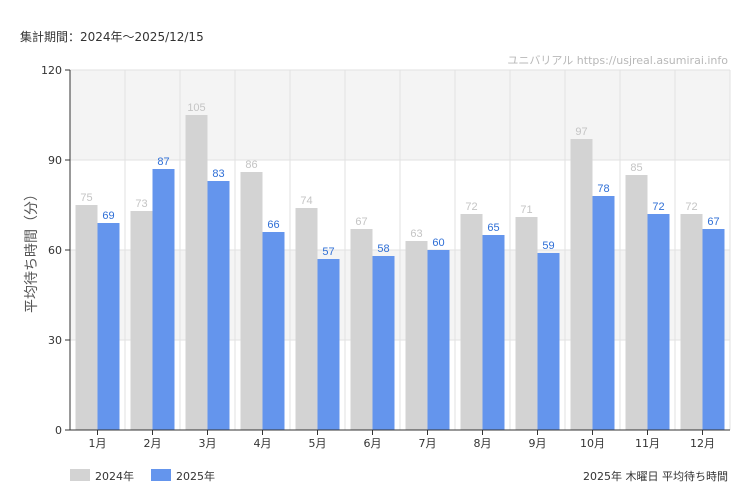 The width and height of the screenshot is (750, 500). Describe the element at coordinates (373, 443) in the screenshot. I see `x-tick-label: 6月` at that location.